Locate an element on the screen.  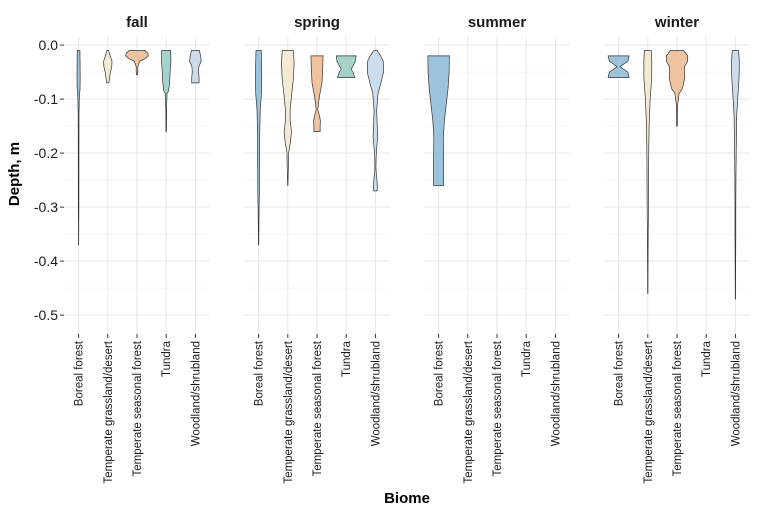
x-axis-title: Biome is located at coordinates (407, 498).